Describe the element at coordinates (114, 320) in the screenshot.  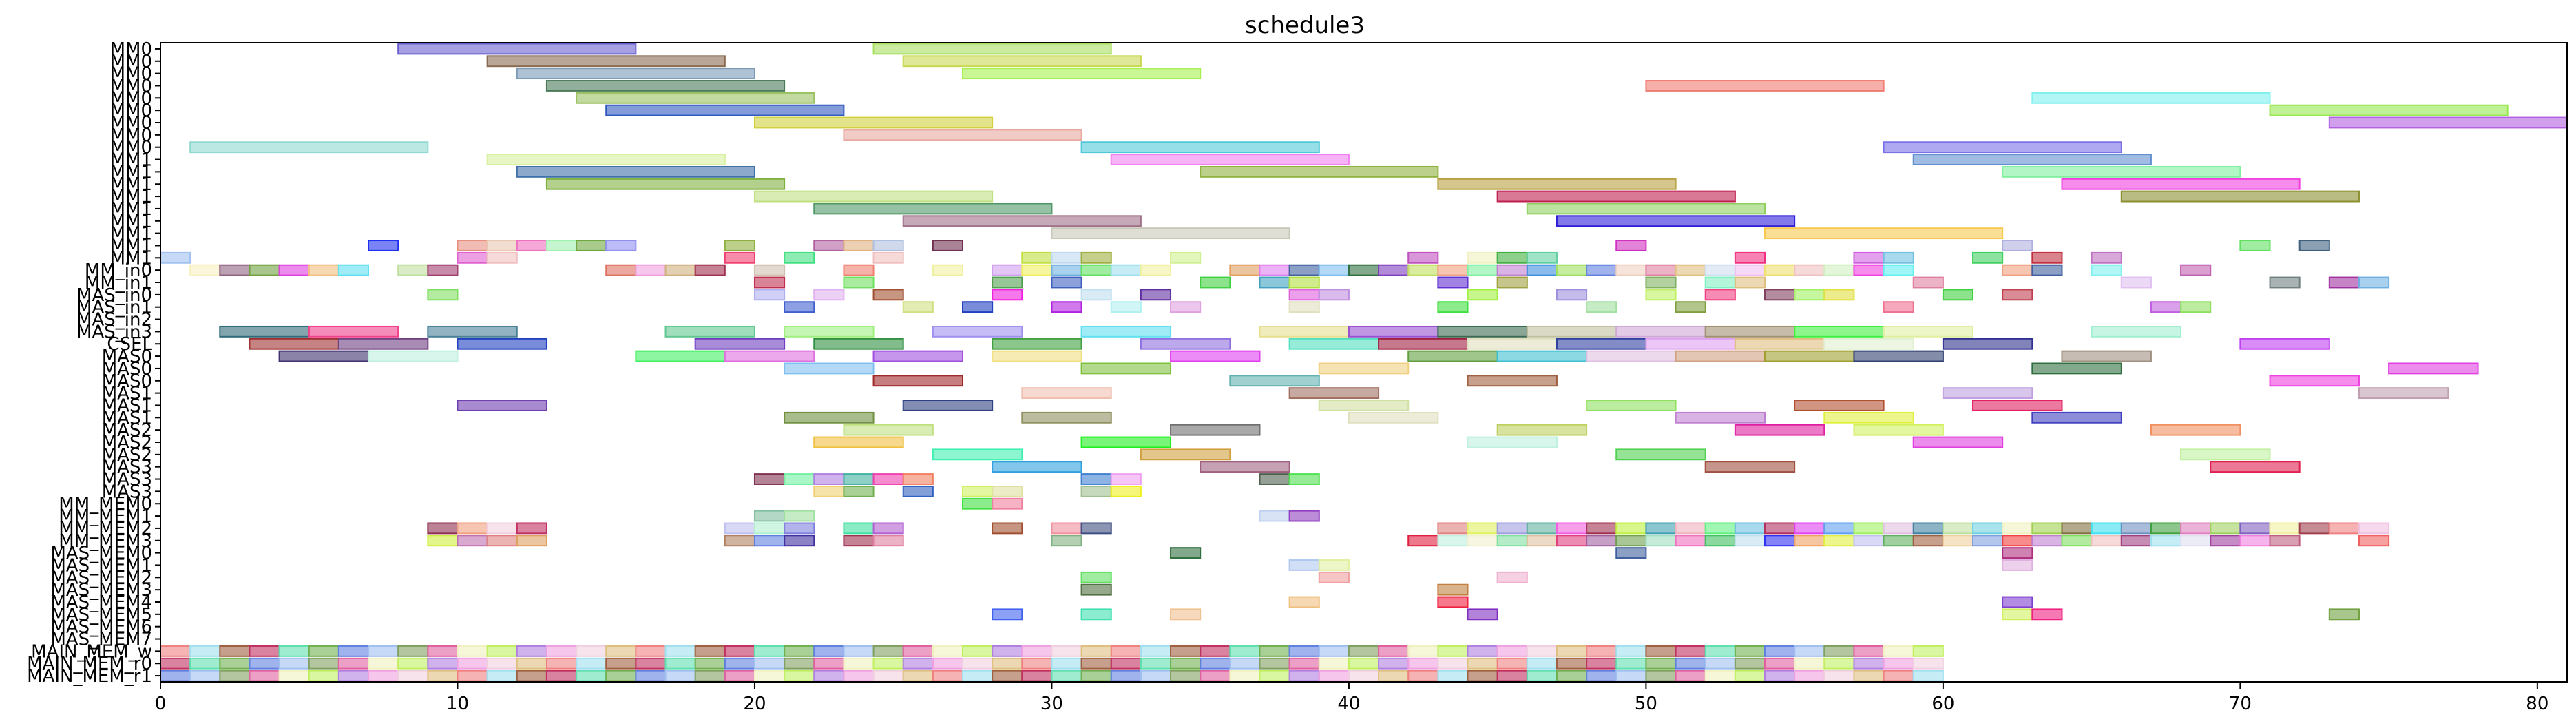
I see `y-tick-label: MAS_in2` at that location.